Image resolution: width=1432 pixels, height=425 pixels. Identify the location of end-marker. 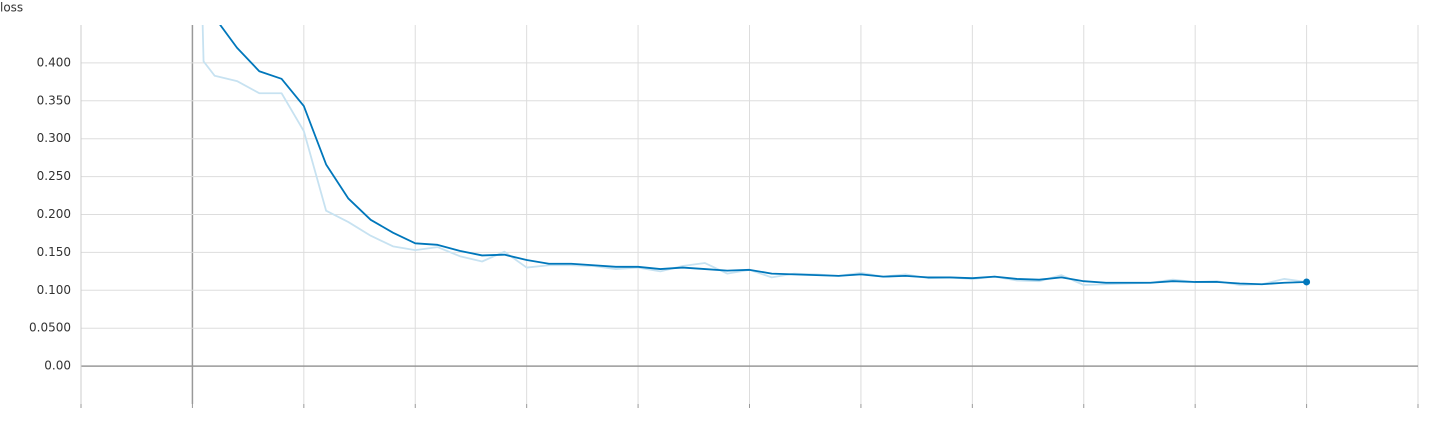
(1307, 282).